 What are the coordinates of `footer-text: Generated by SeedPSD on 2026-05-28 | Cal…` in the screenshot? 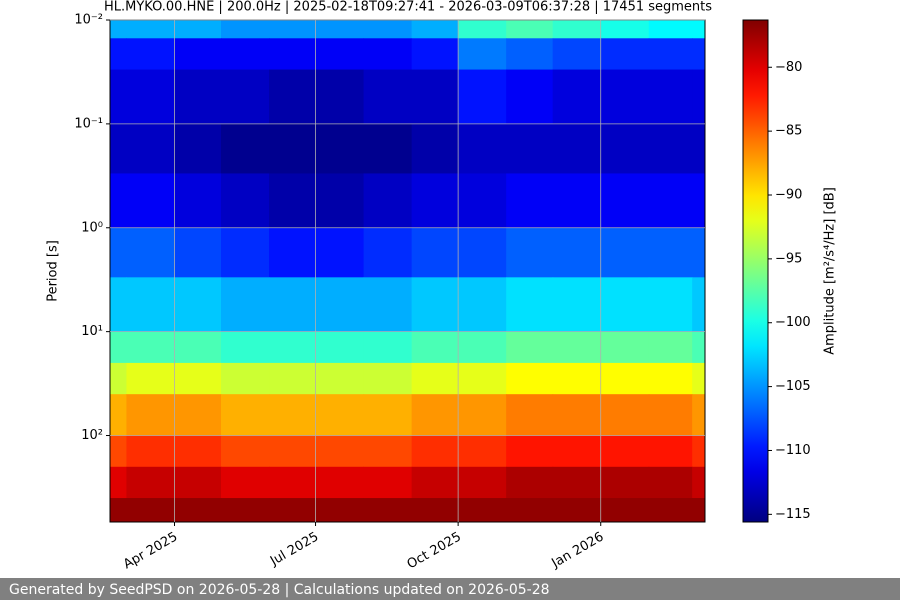 It's located at (279, 590).